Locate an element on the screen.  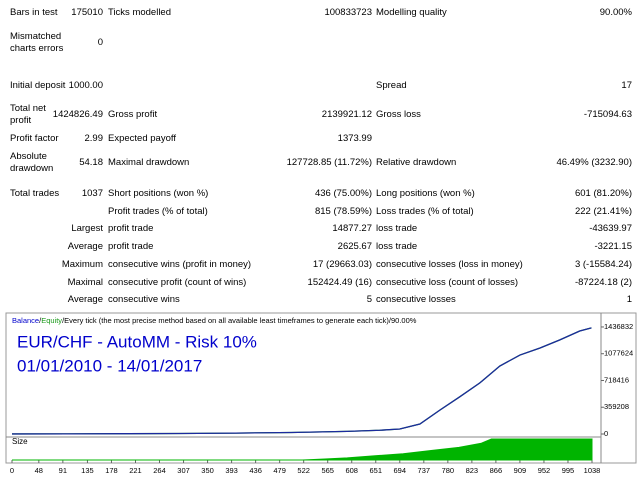
report-label: Short positions (won %) is located at coordinates (158, 193).